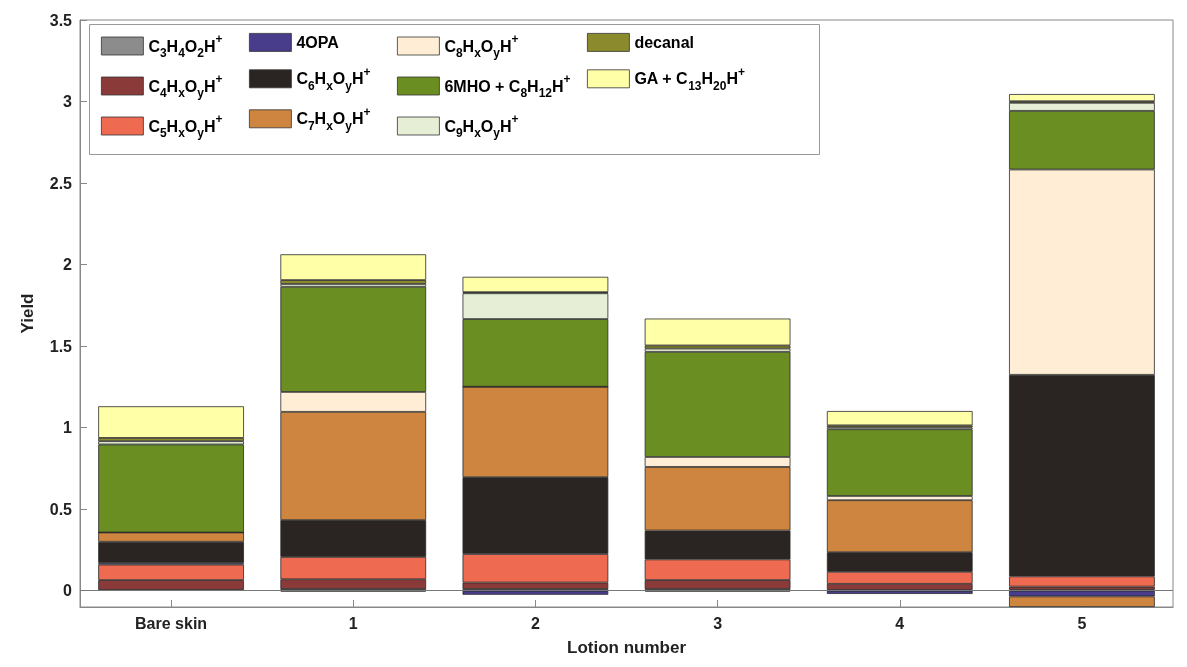  What do you see at coordinates (627, 647) in the screenshot?
I see `x-axis-title: Lotion number` at bounding box center [627, 647].